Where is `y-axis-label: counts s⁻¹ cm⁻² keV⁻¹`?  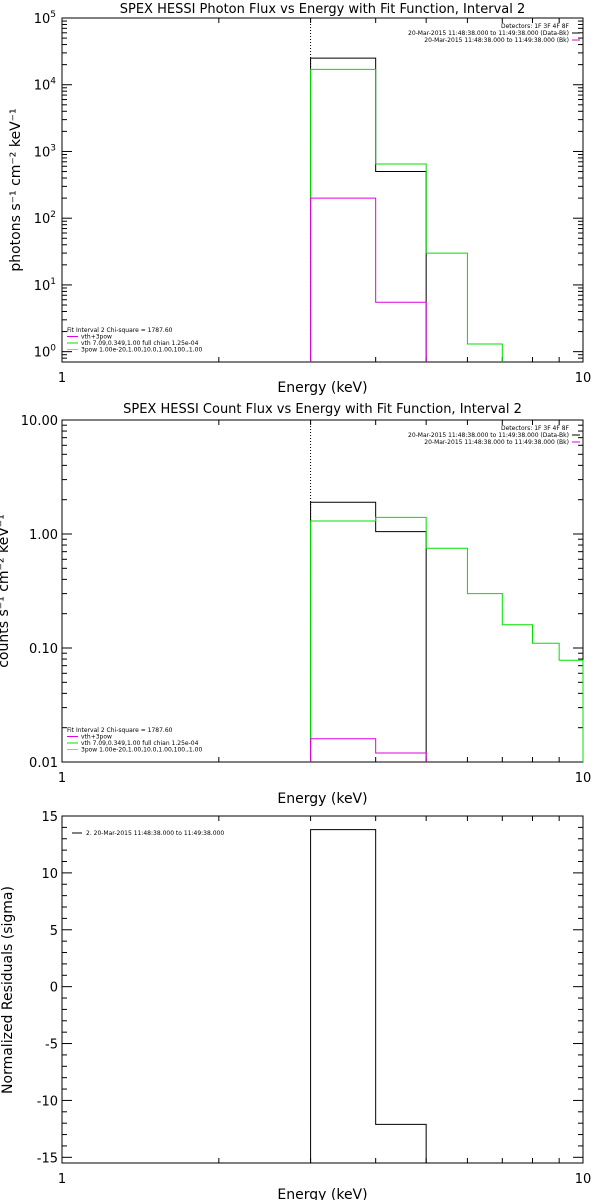
y-axis-label: counts s⁻¹ cm⁻² keV⁻¹ is located at coordinates (6, 591).